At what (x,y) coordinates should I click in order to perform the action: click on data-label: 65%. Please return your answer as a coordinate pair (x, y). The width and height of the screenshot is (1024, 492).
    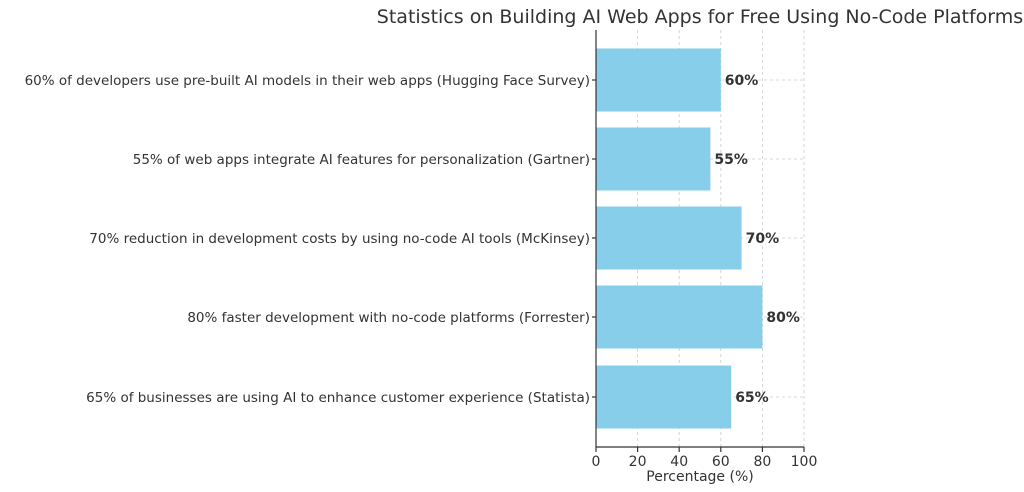
    Looking at the image, I should click on (752, 398).